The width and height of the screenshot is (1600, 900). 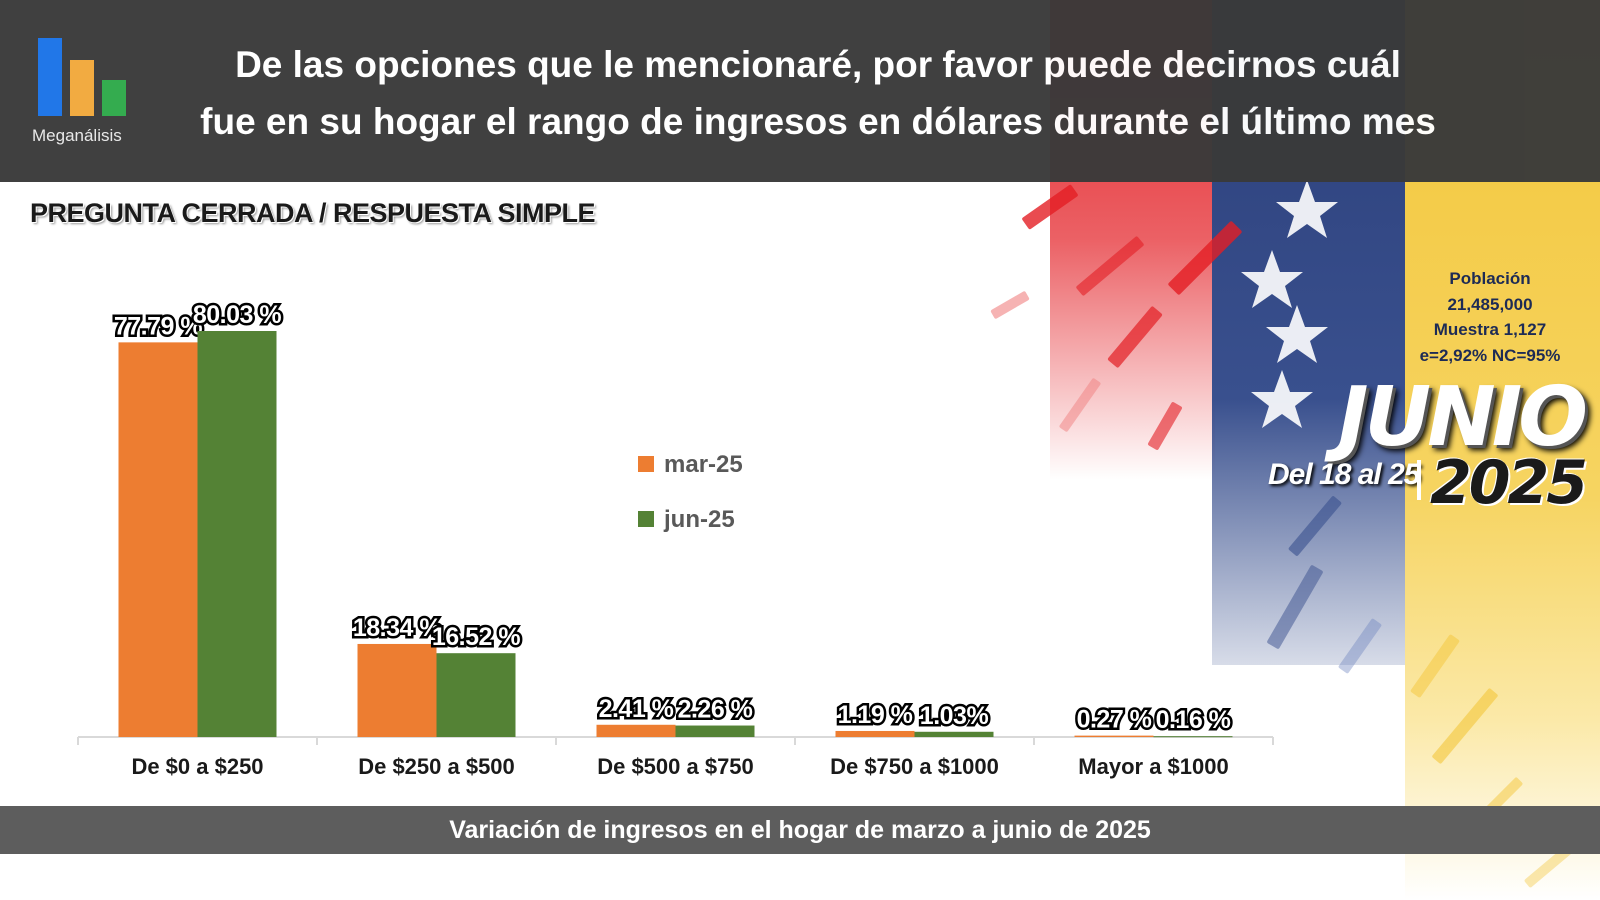 I want to click on data-label: 80.03 %, so click(x=237, y=315).